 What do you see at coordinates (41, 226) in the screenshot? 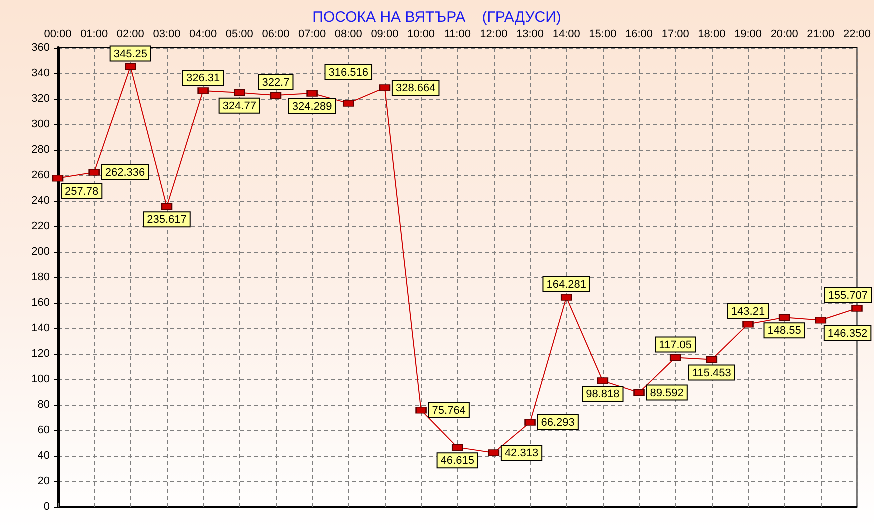
I see `y-tick-label: 220` at bounding box center [41, 226].